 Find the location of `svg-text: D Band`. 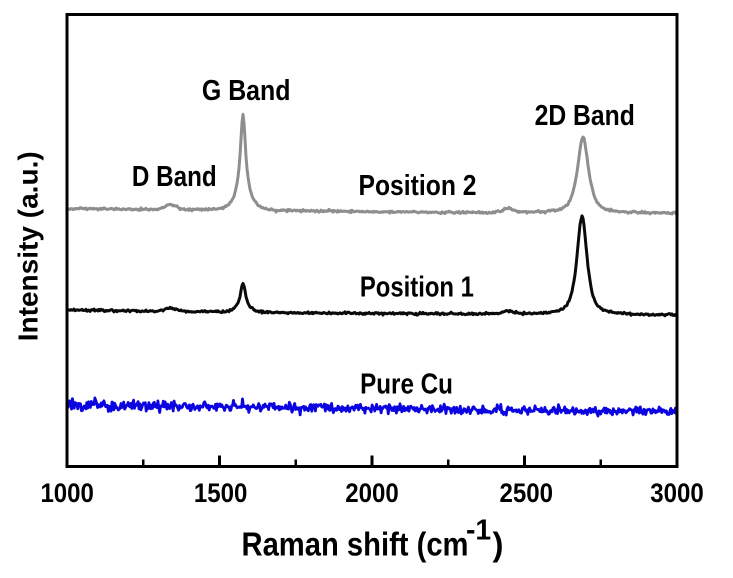

svg-text: D Band is located at coordinates (174, 177).